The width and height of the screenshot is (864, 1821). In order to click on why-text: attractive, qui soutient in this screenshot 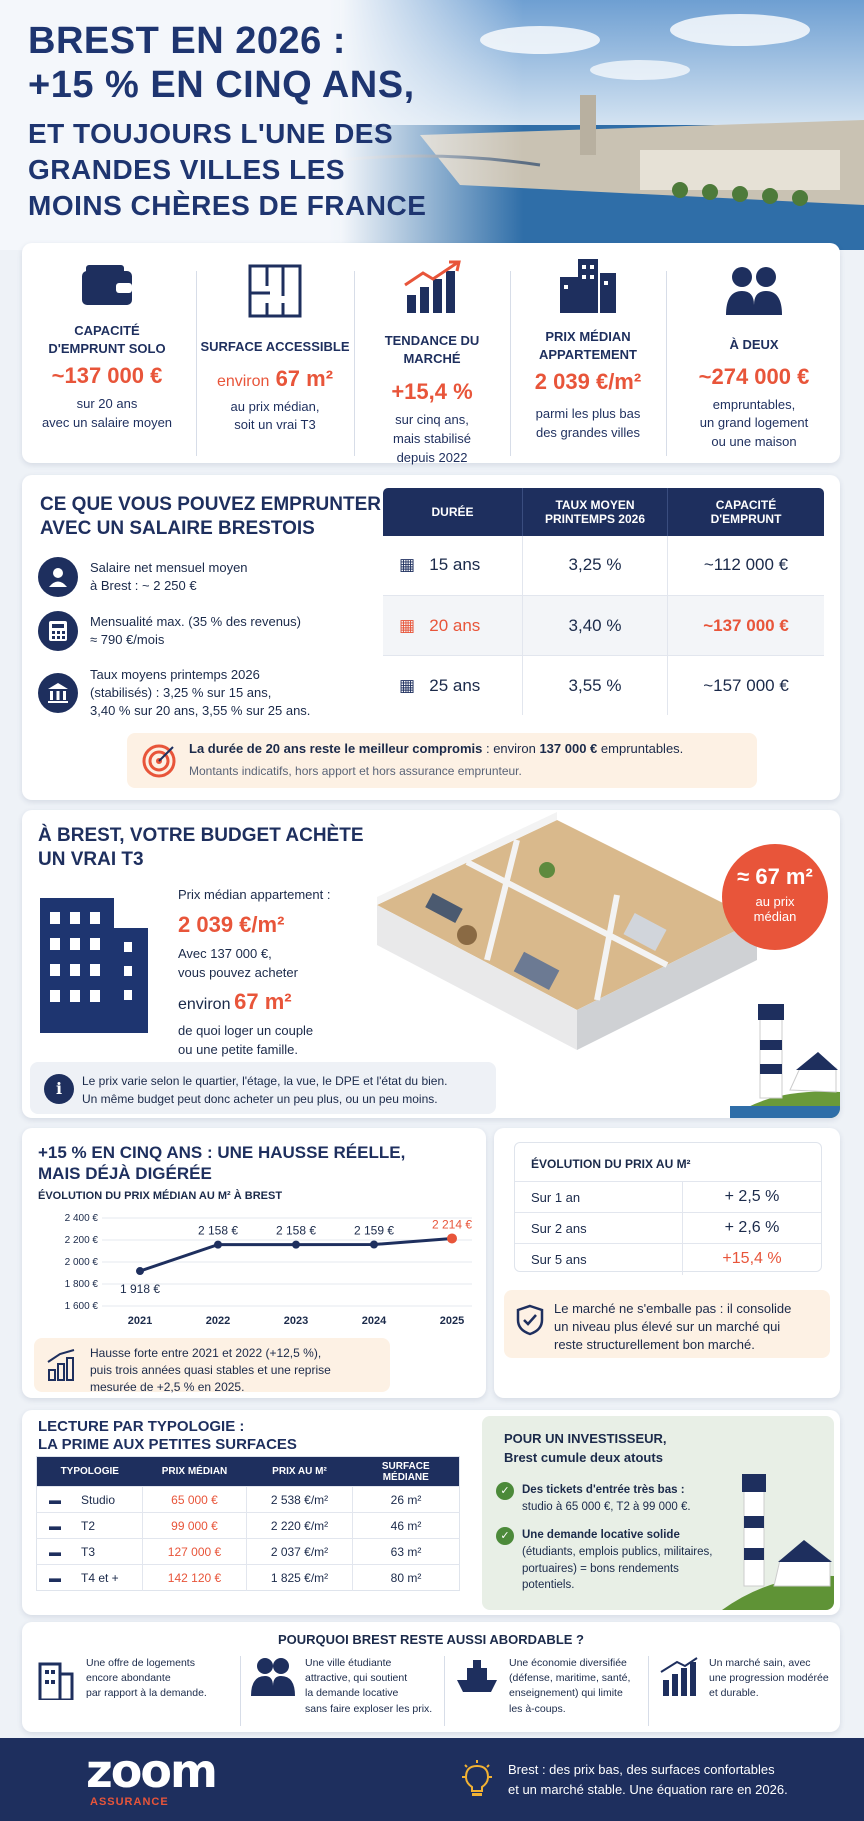, I will do `click(356, 1678)`.